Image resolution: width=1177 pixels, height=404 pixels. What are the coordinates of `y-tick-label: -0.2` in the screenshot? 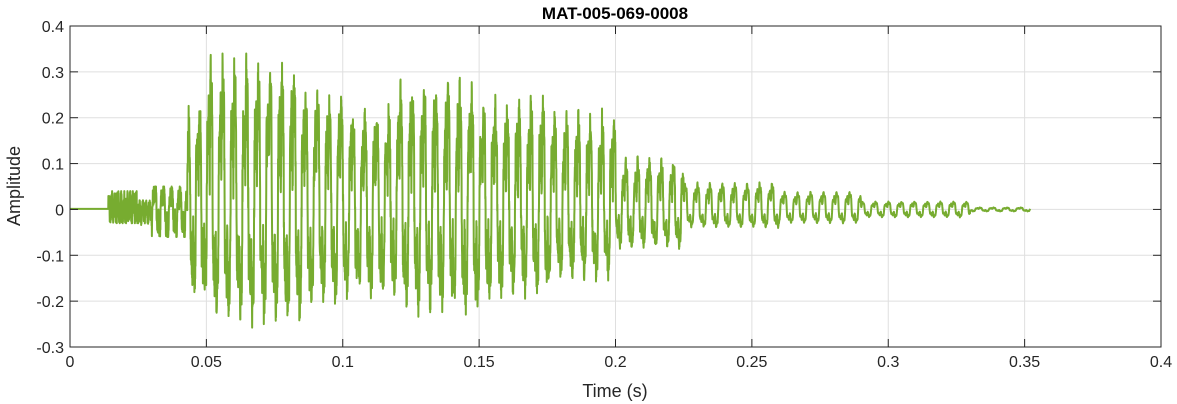 It's located at (50, 302).